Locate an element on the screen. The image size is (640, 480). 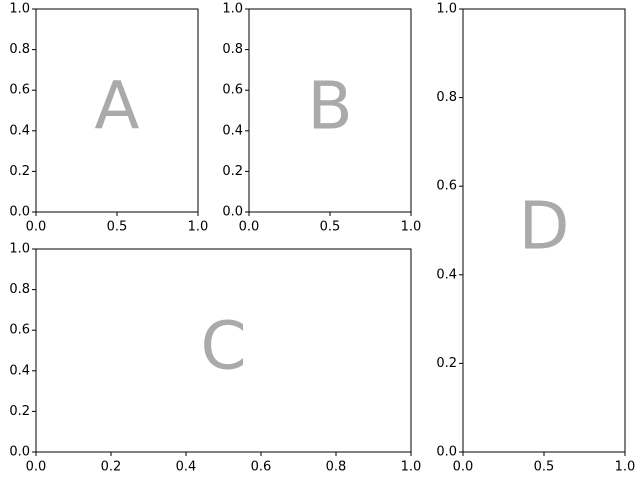
x-tick-label: 0.2 is located at coordinates (111, 467).